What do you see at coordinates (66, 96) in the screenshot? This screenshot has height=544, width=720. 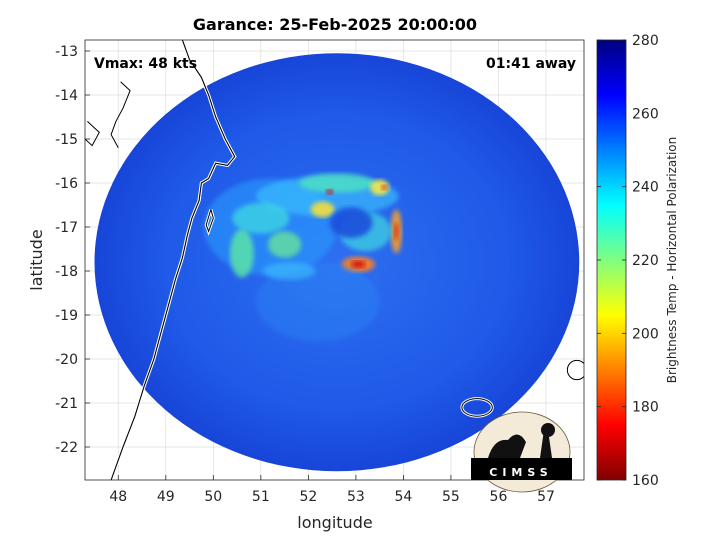 I see `y-tick-label: -14` at bounding box center [66, 96].